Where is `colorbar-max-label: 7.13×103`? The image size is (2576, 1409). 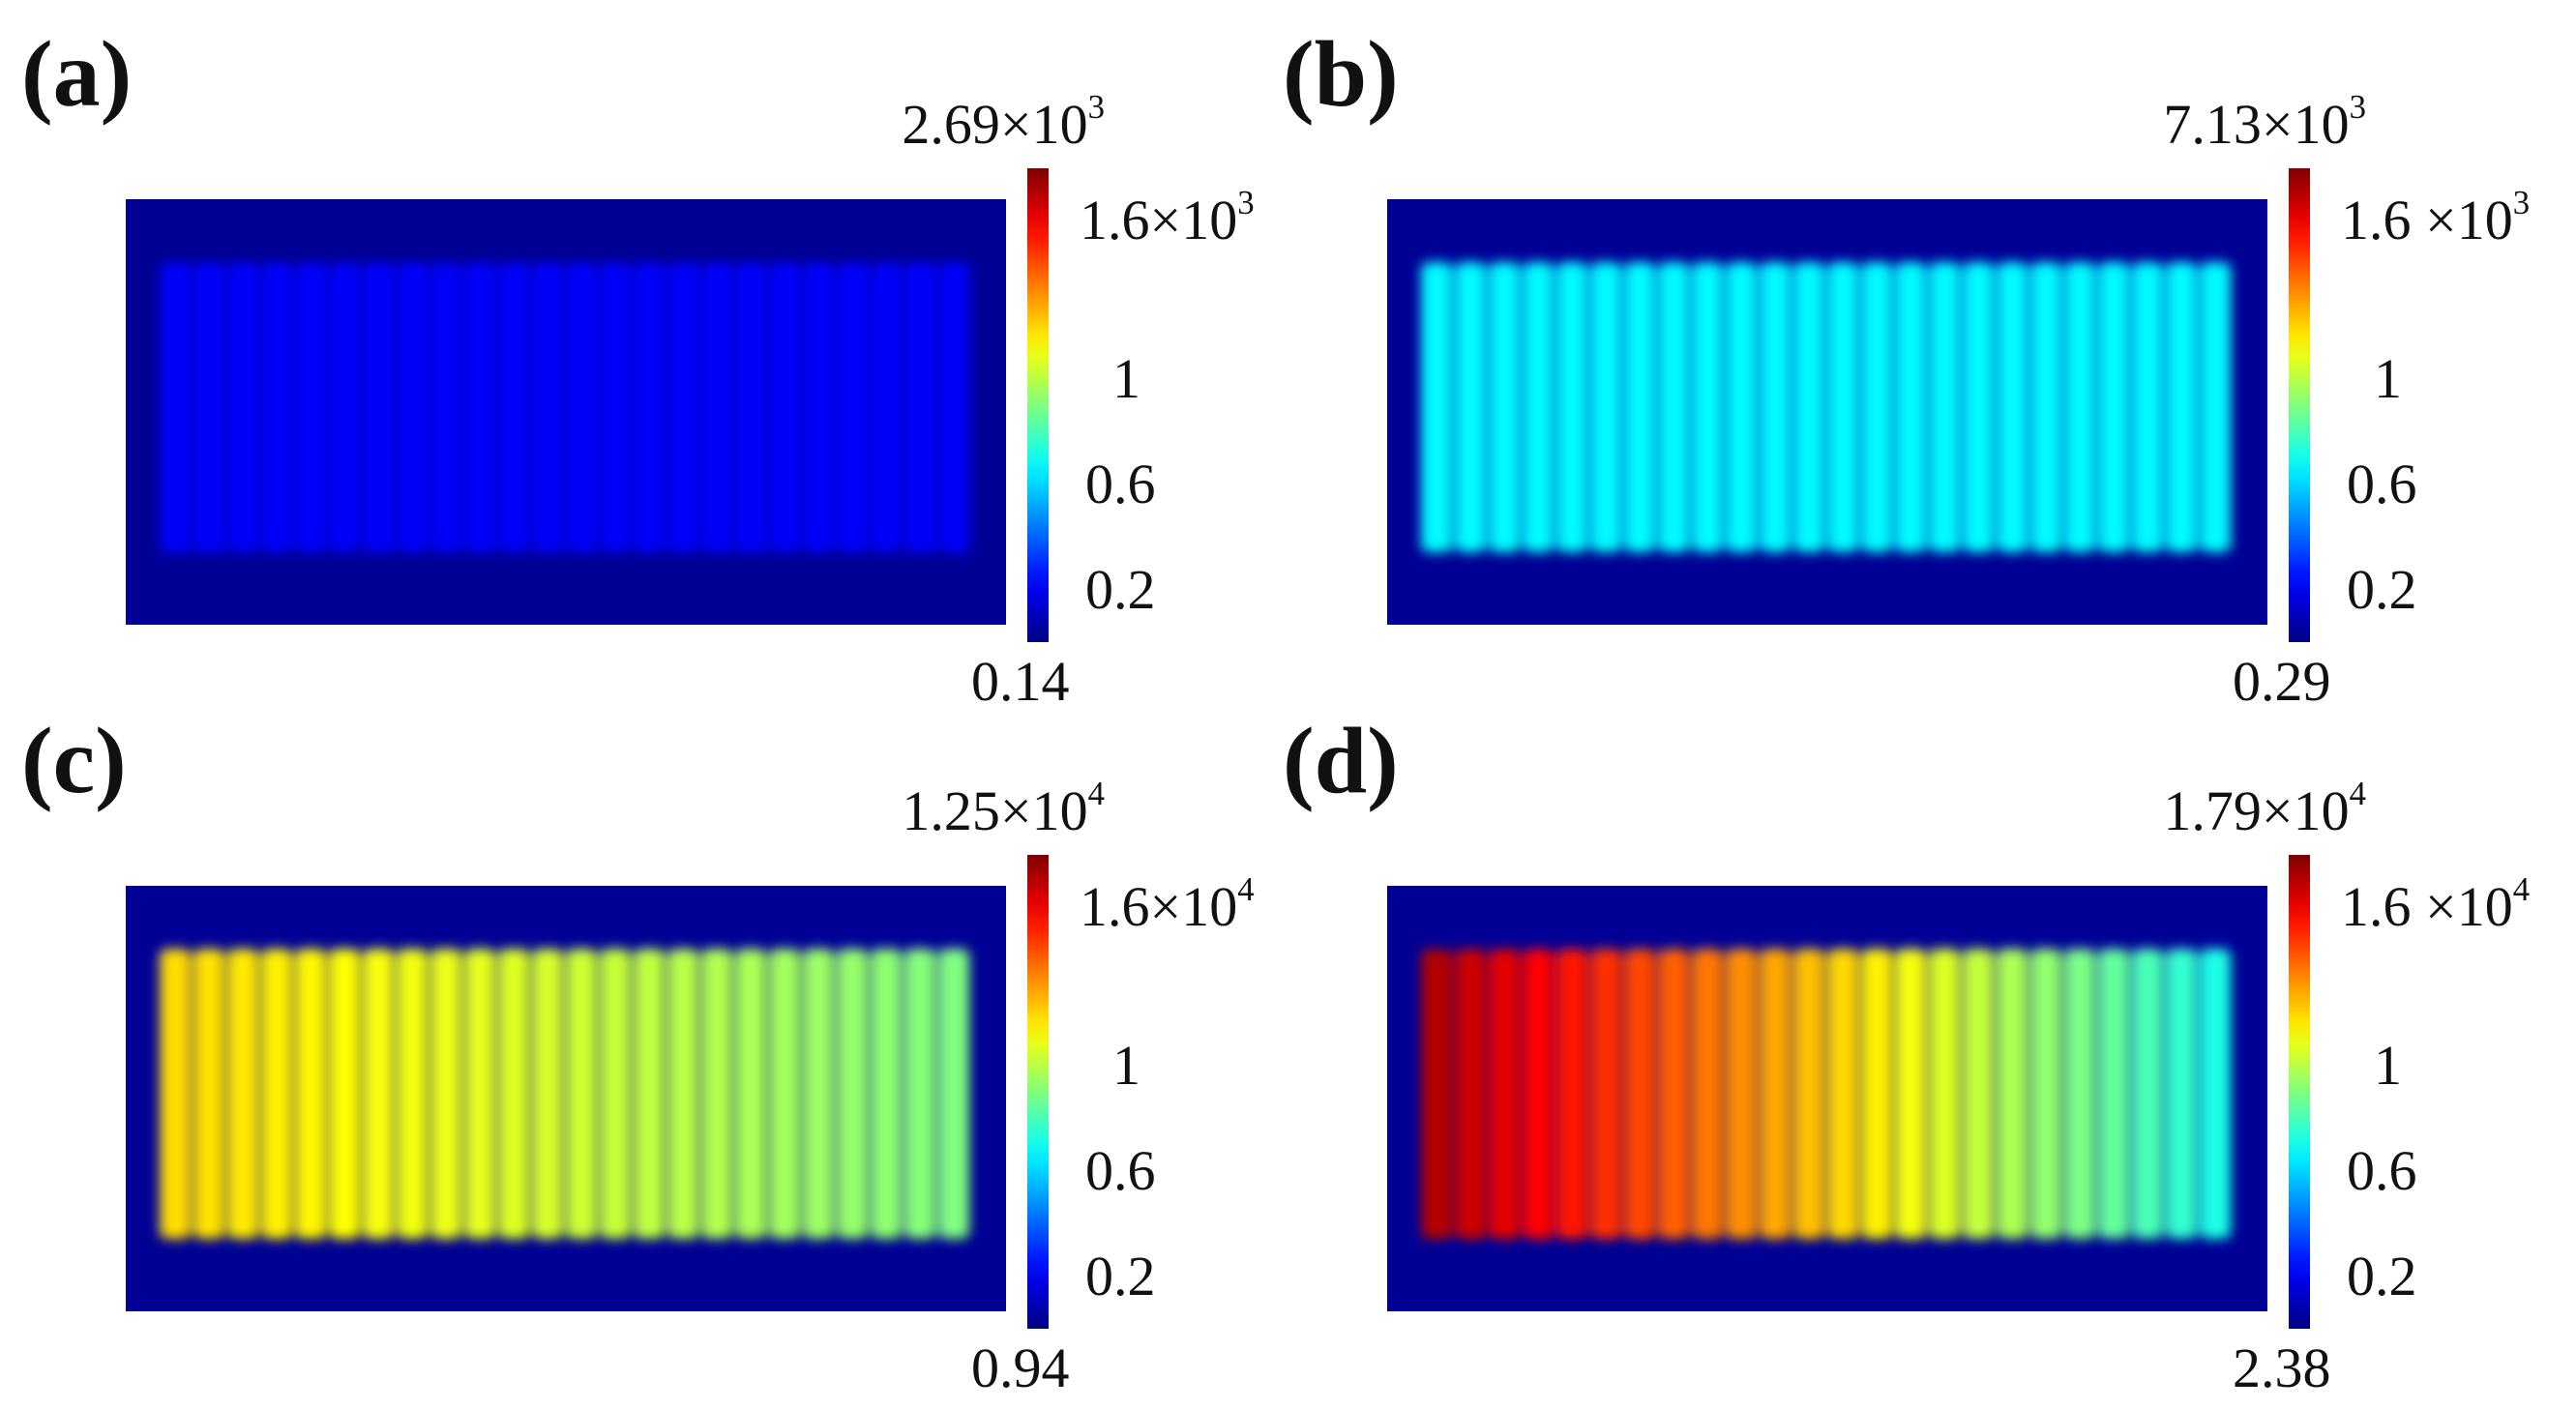
colorbar-max-label: 7.13×103 is located at coordinates (2264, 121).